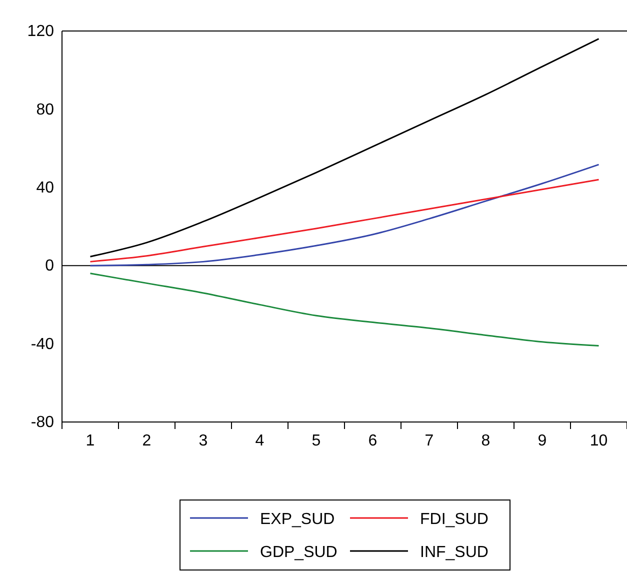 The width and height of the screenshot is (627, 573). What do you see at coordinates (299, 552) in the screenshot?
I see `legend-label: GDP_SUD` at bounding box center [299, 552].